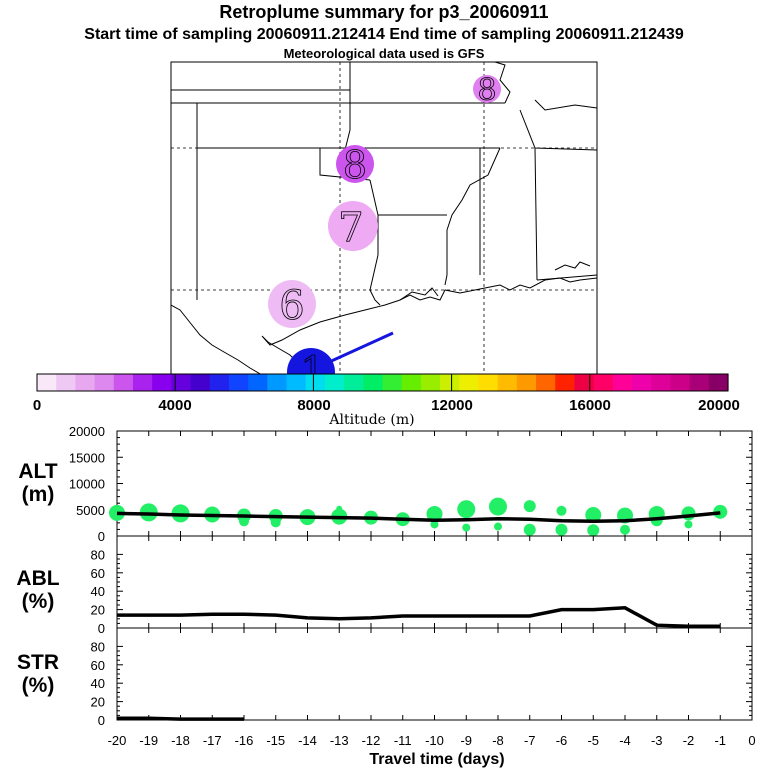 This screenshot has width=768, height=768. What do you see at coordinates (751, 740) in the screenshot?
I see `x-tick-label: 0` at bounding box center [751, 740].